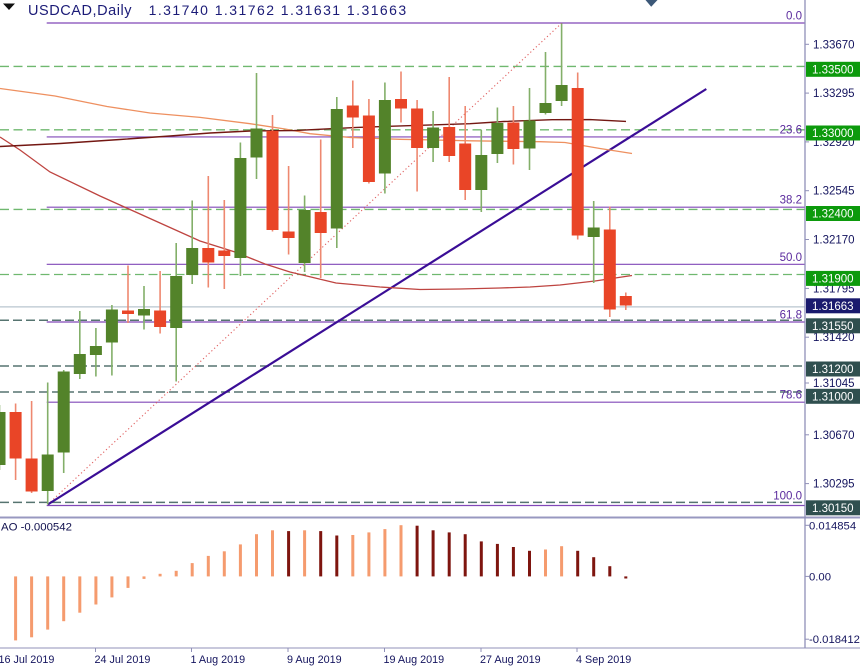 This screenshot has width=860, height=668. I want to click on svg-text: 0.00, so click(820, 577).